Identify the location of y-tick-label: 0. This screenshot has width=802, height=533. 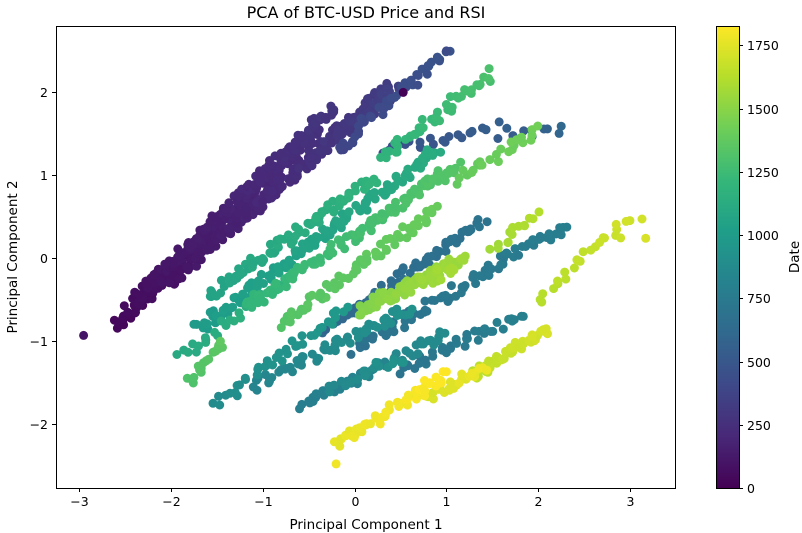
(44, 258).